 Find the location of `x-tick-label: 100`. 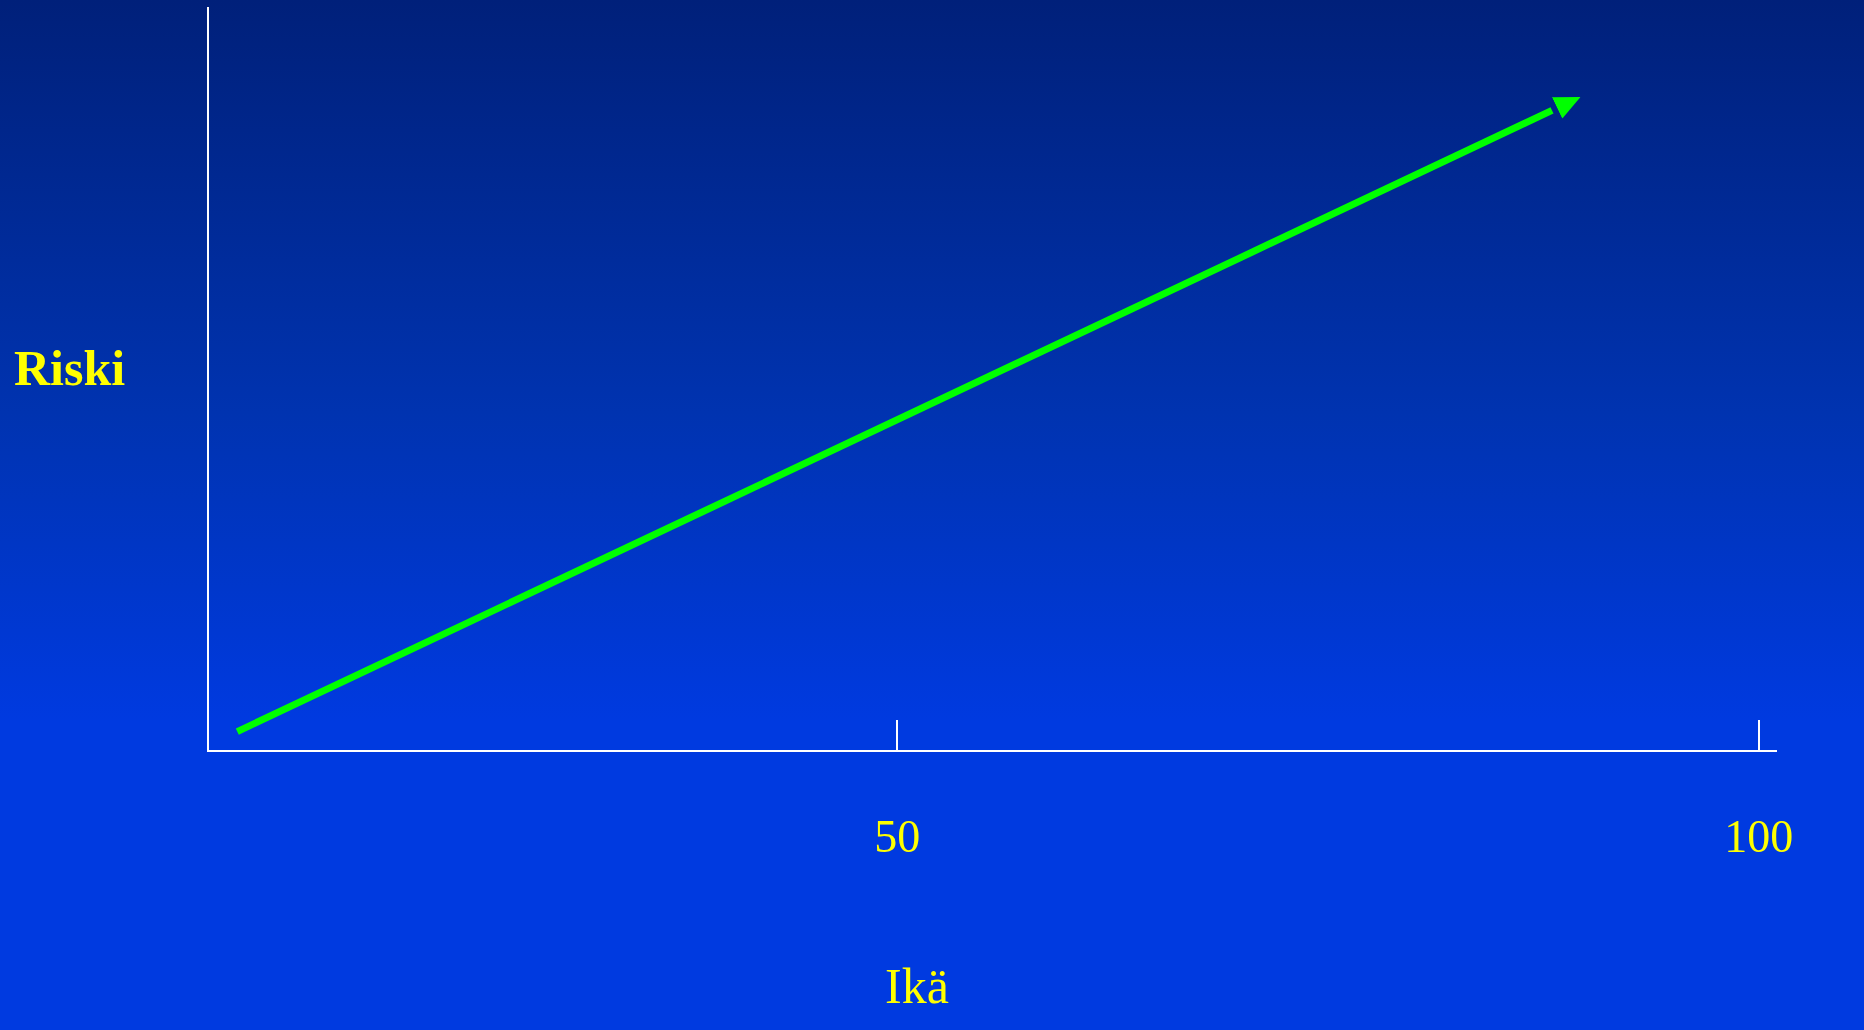

x-tick-label: 100 is located at coordinates (1759, 837).